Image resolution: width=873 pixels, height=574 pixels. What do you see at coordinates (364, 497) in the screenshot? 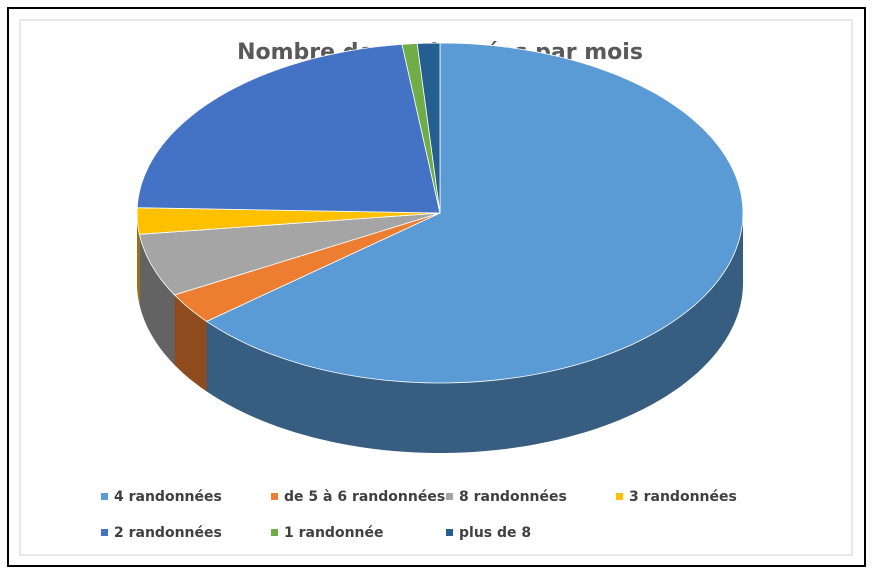
I see `legend-label: de 5 à 6 randonnées` at bounding box center [364, 497].